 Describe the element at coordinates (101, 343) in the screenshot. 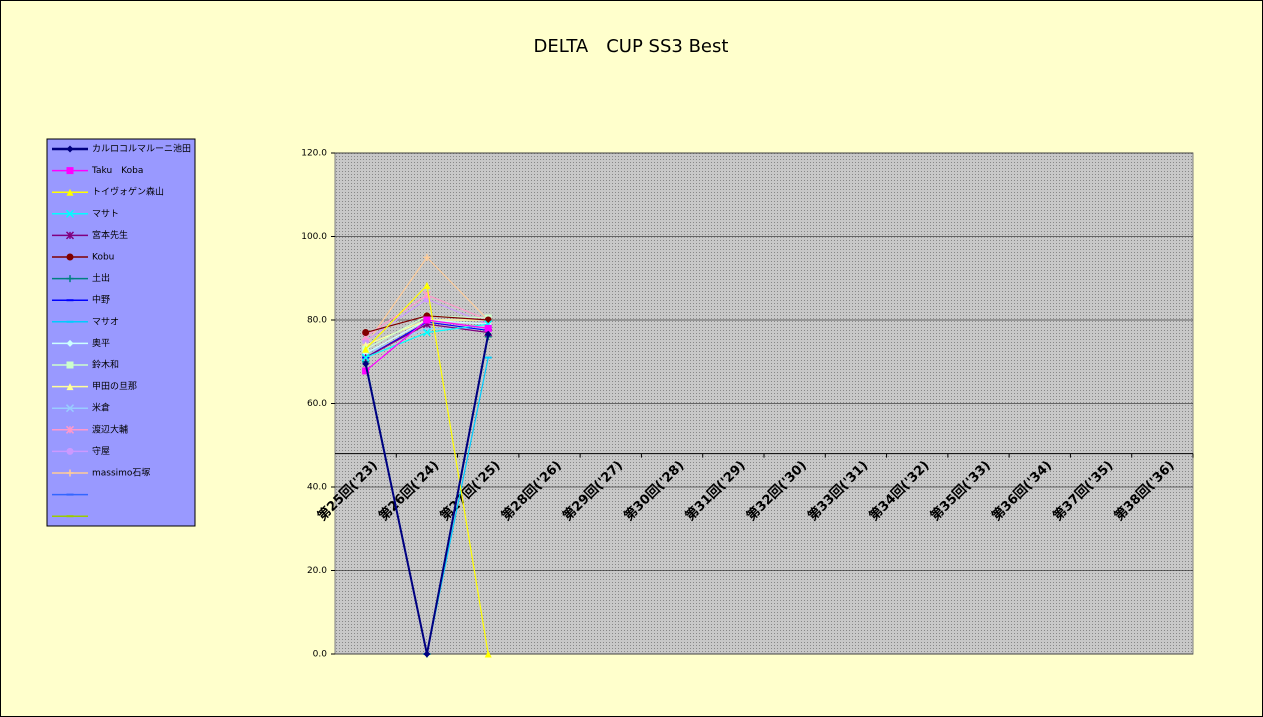

I see `legend-label: 奥平` at that location.